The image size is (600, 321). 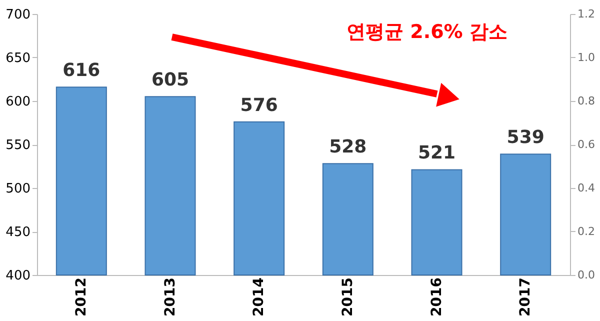 I want to click on y2-tick-label: 0.4, so click(x=586, y=188).